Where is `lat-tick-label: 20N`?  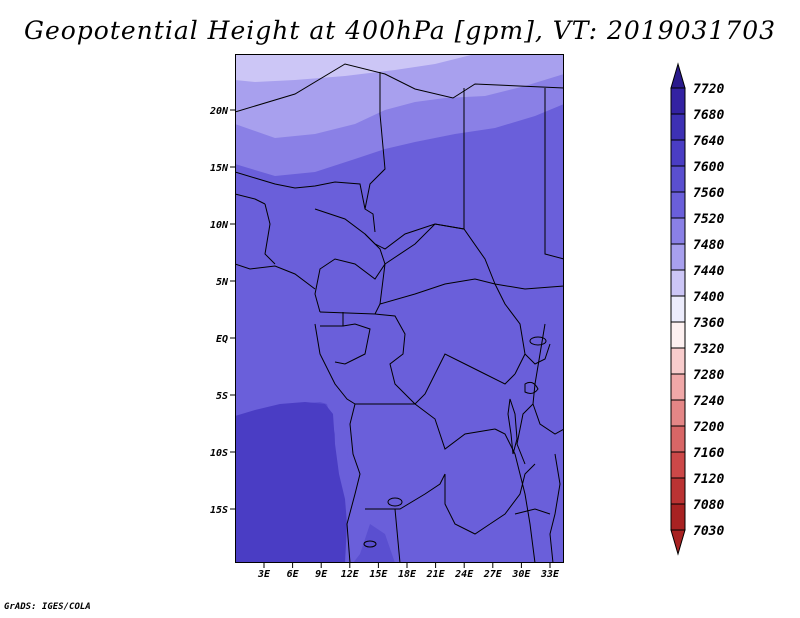 lat-tick-label: 20N is located at coordinates (219, 111).